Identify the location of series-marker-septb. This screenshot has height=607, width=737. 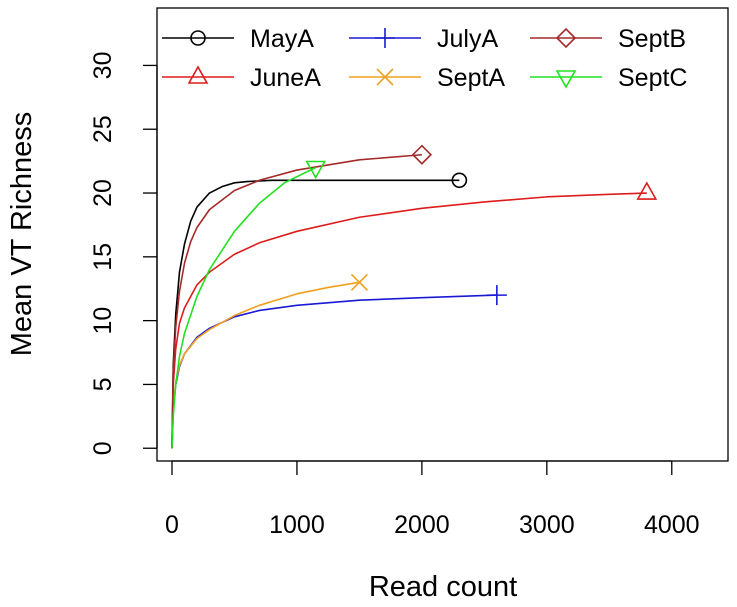
(422, 154).